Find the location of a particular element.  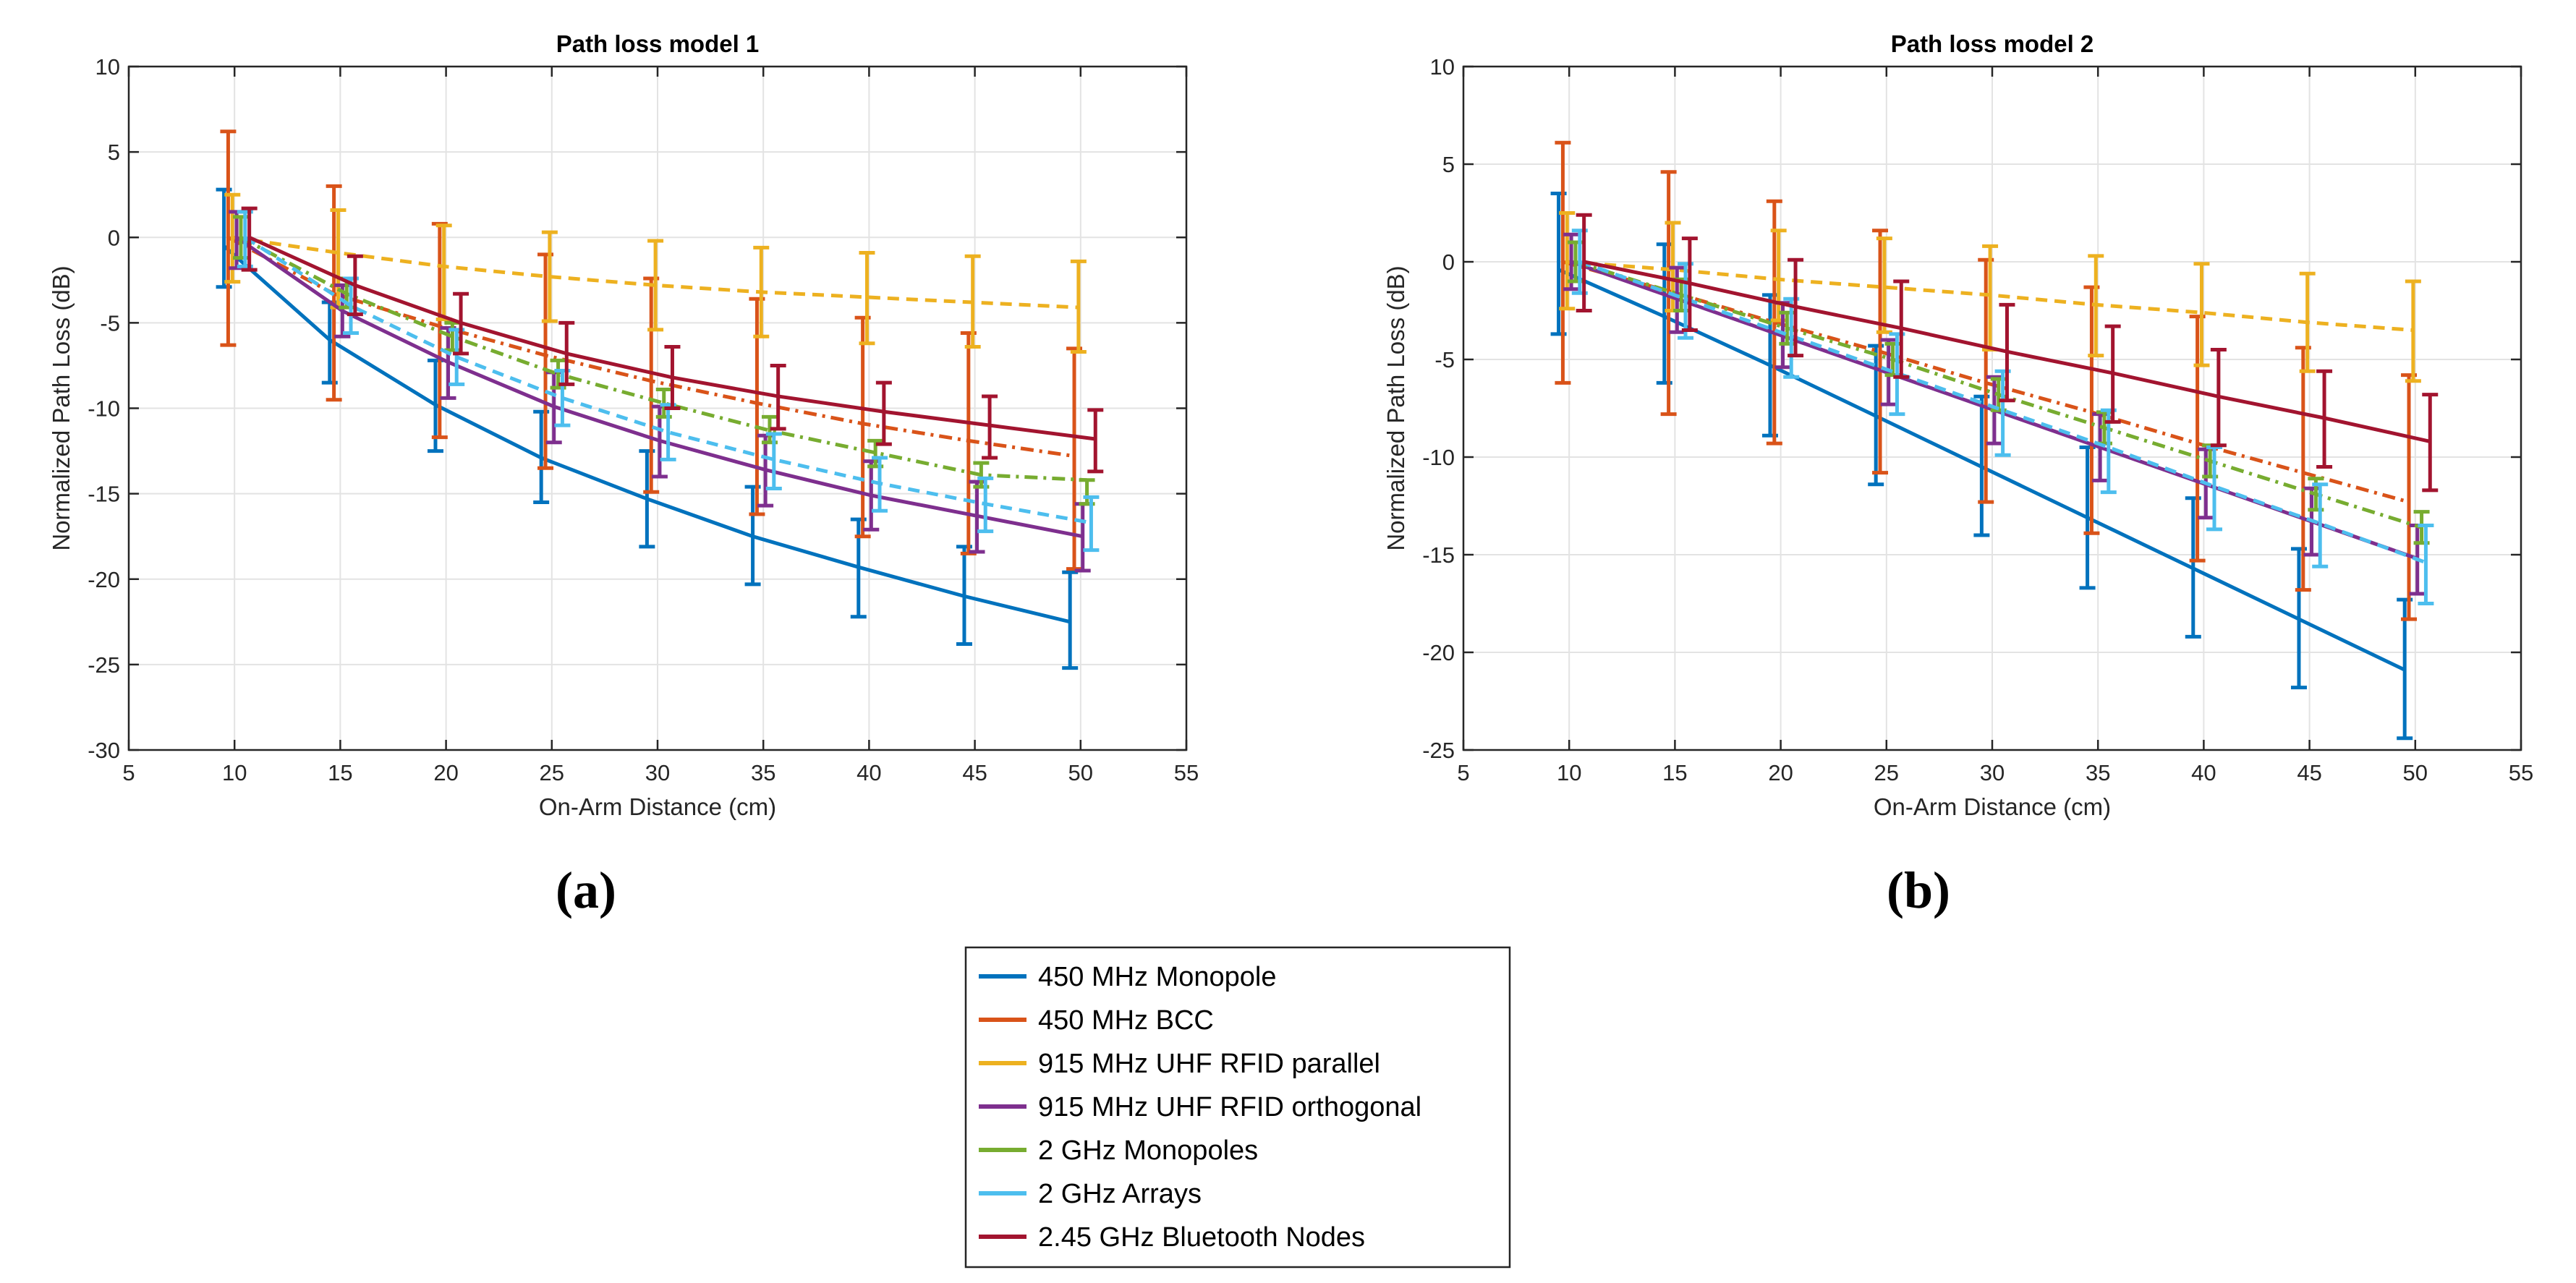

legend-label: 915 MHz UHF RFID parallel is located at coordinates (1209, 1064).